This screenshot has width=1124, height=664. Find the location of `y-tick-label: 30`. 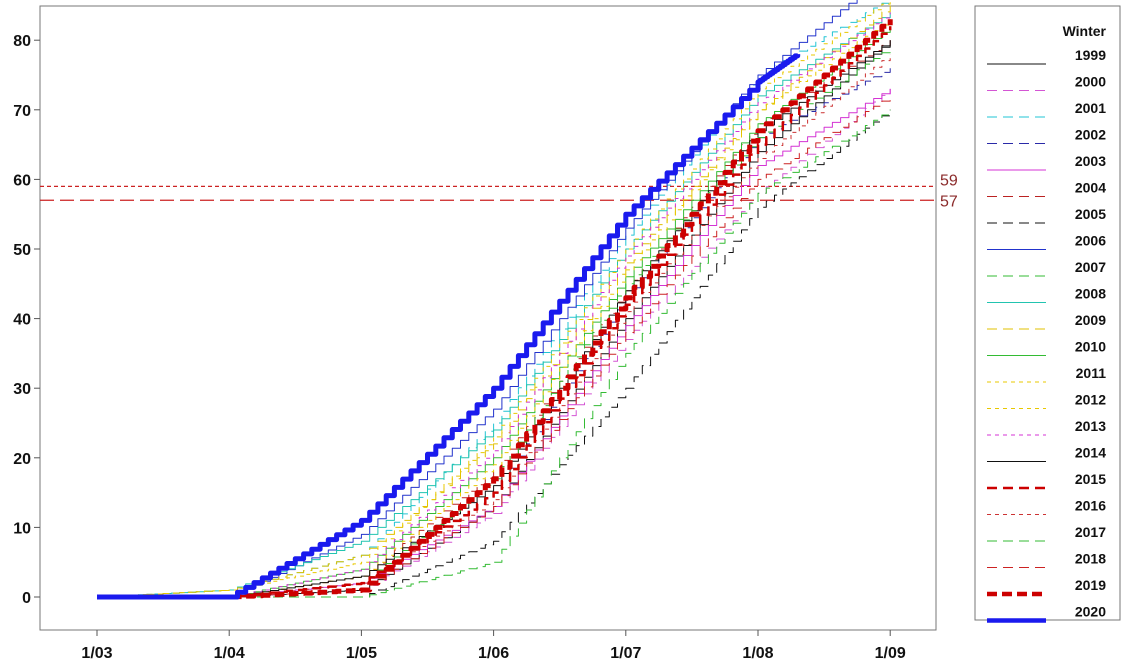

y-tick-label: 30 is located at coordinates (22, 389).